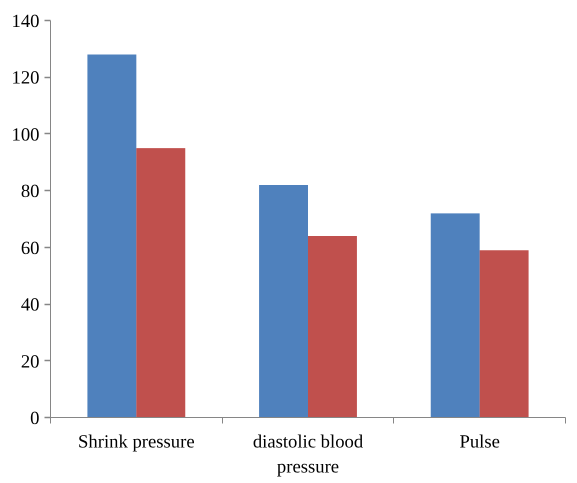 Image resolution: width=577 pixels, height=483 pixels. What do you see at coordinates (30, 191) in the screenshot?
I see `y-tick-label: 80` at bounding box center [30, 191].